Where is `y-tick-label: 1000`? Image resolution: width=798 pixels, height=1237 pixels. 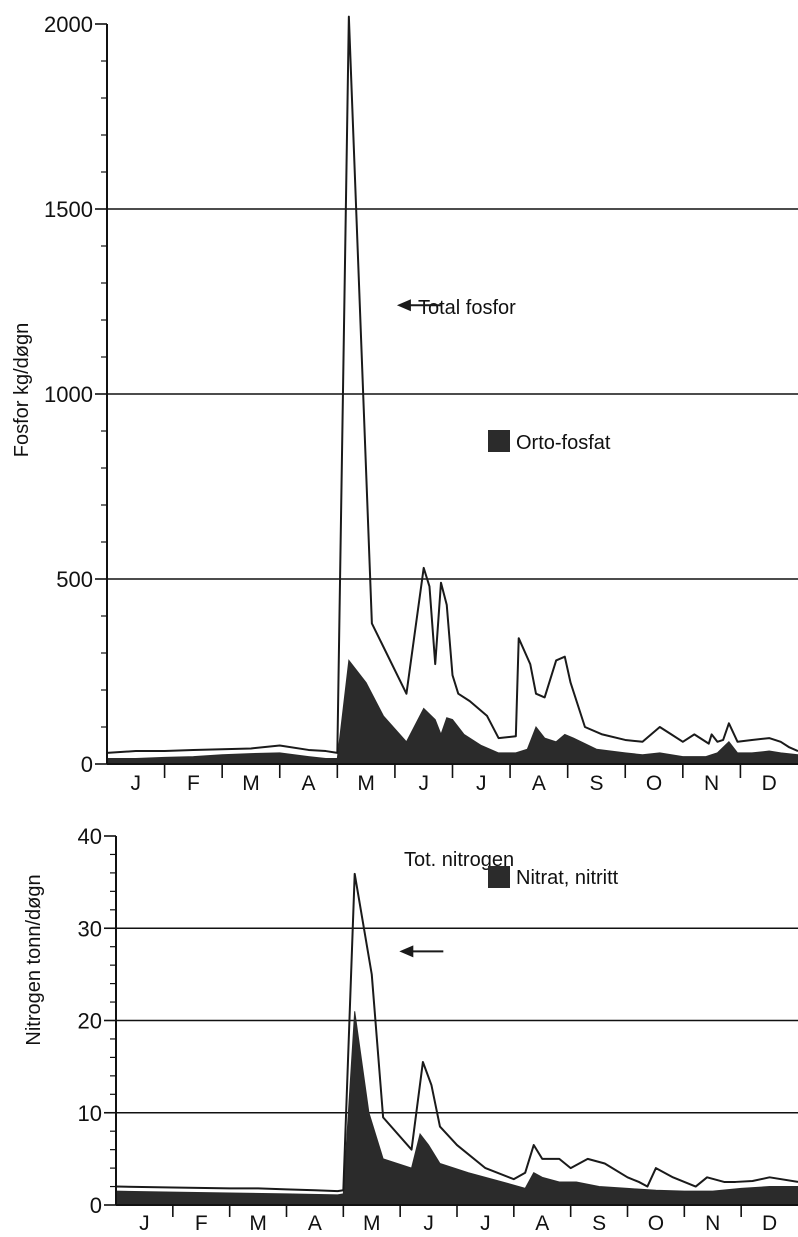
y-tick-label: 1000 is located at coordinates (68, 394).